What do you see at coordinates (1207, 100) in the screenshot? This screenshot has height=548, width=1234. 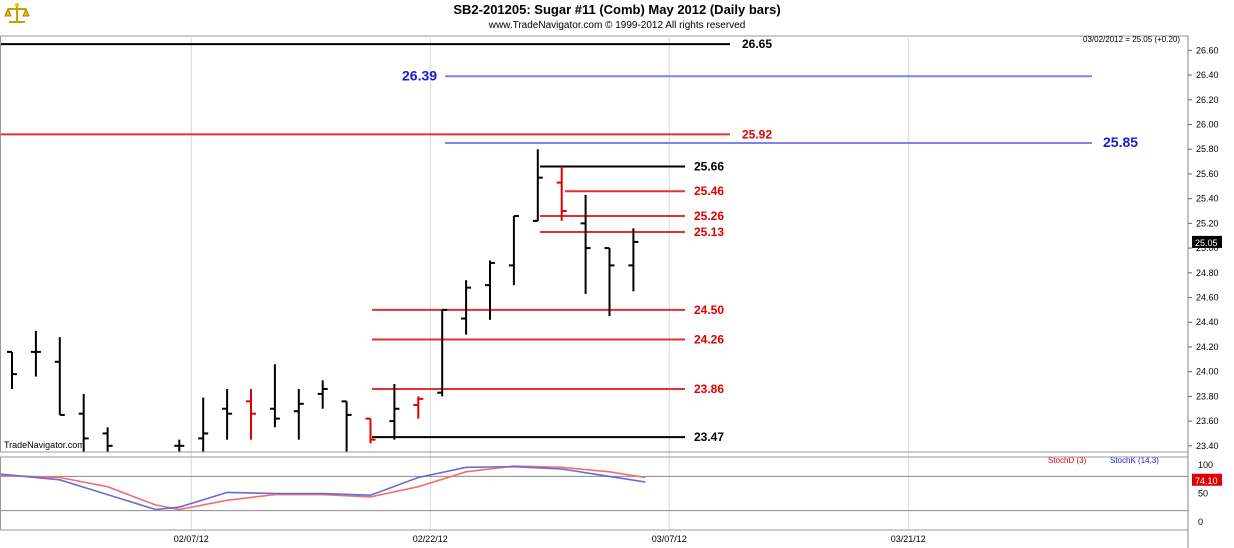 I see `price-tick-label: 26.20` at bounding box center [1207, 100].